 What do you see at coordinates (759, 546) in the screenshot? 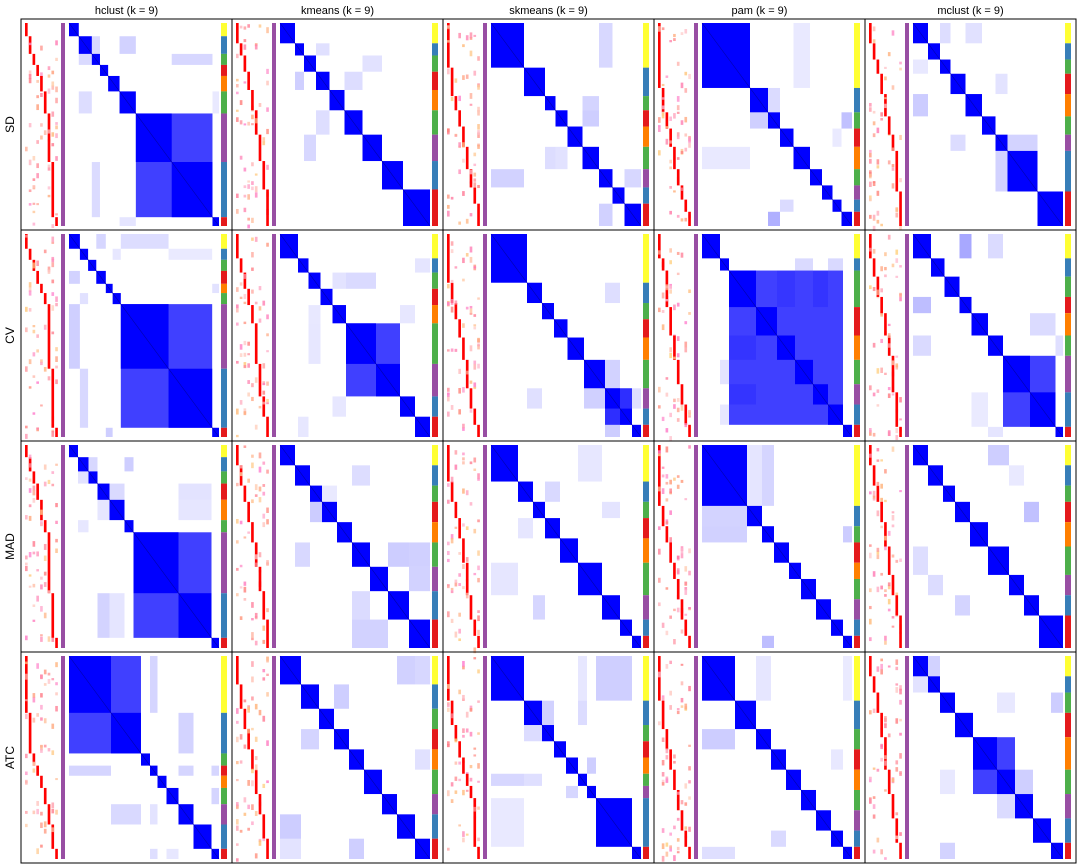
I see `consensus-panel` at bounding box center [759, 546].